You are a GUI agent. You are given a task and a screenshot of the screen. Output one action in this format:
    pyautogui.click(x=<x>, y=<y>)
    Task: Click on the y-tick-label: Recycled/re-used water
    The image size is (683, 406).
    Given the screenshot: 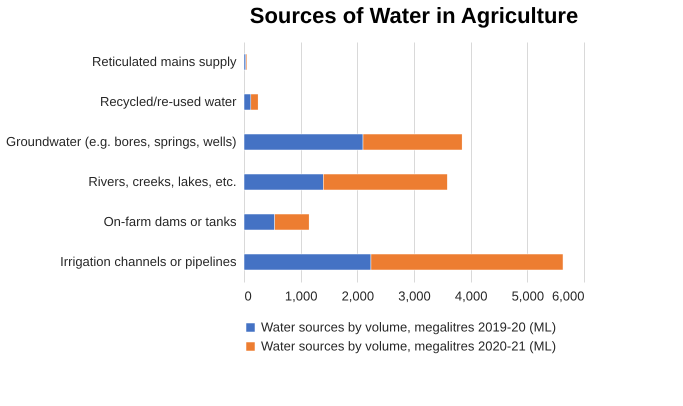 What is the action you would take?
    pyautogui.click(x=169, y=101)
    